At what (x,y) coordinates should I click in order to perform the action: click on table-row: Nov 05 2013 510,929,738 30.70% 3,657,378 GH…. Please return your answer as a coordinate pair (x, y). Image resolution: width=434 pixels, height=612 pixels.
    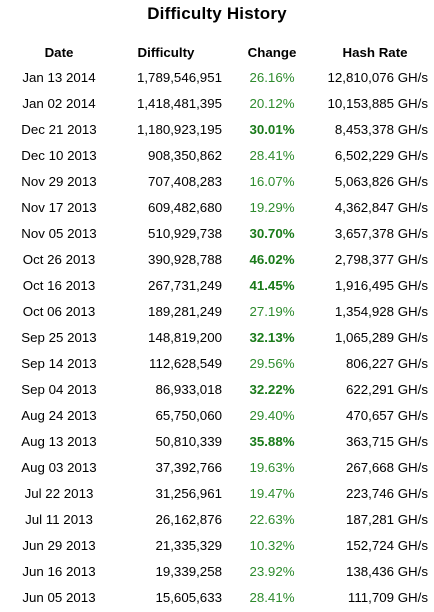
    Looking at the image, I should click on (218, 233).